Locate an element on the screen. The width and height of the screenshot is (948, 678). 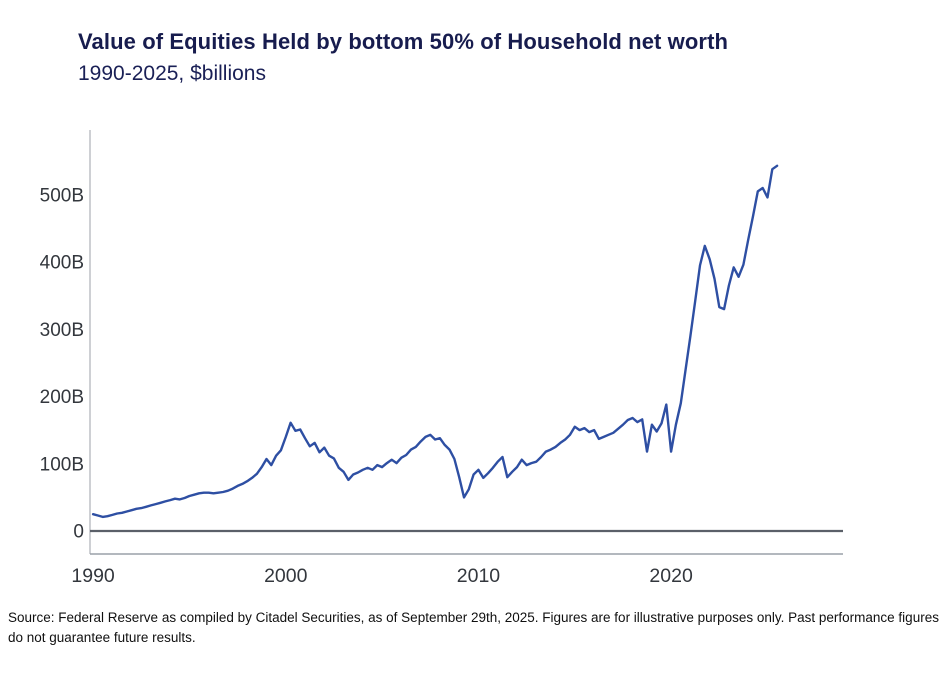
x-tick-label: 2020 is located at coordinates (671, 576).